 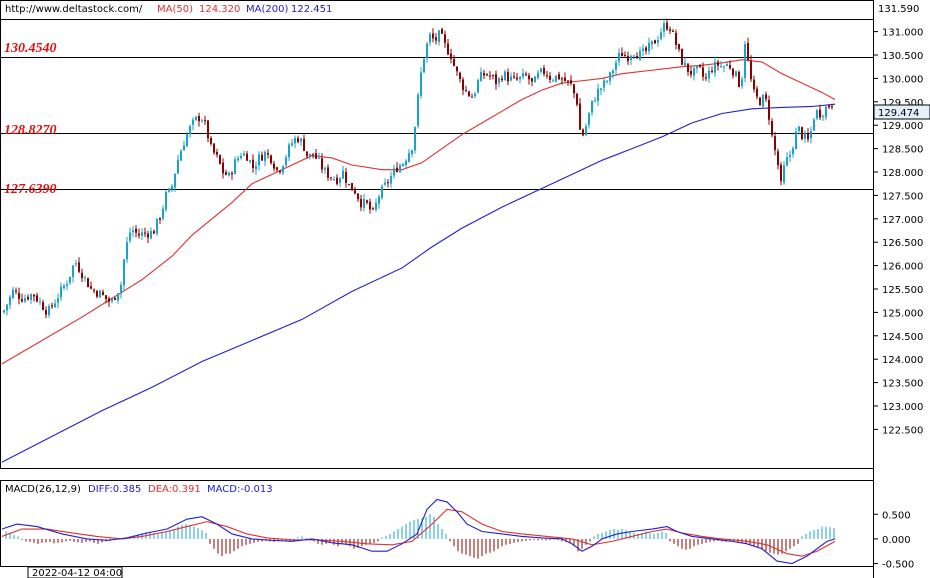 What do you see at coordinates (902, 126) in the screenshot?
I see `price-tick-label: 129.000` at bounding box center [902, 126].